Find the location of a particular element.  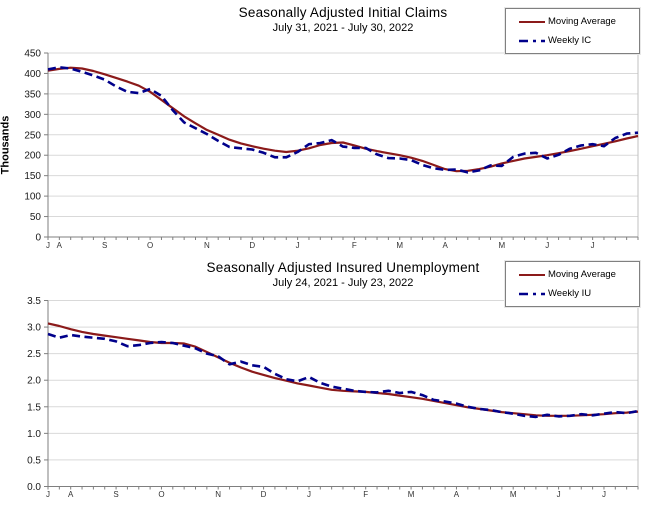

chart-title: Seasonally Adjusted Initial Claims is located at coordinates (343, 12).